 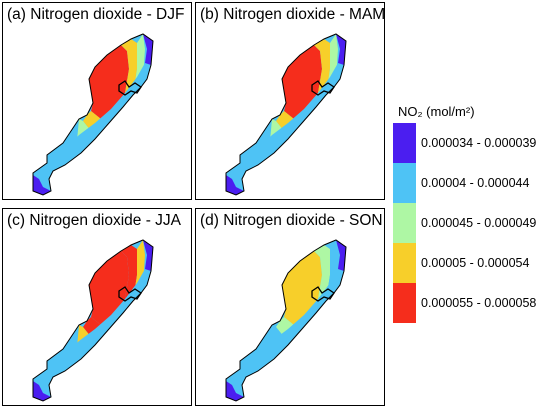 What do you see at coordinates (475, 263) in the screenshot?
I see `legend-label: 0.00005 - 0.000054` at bounding box center [475, 263].